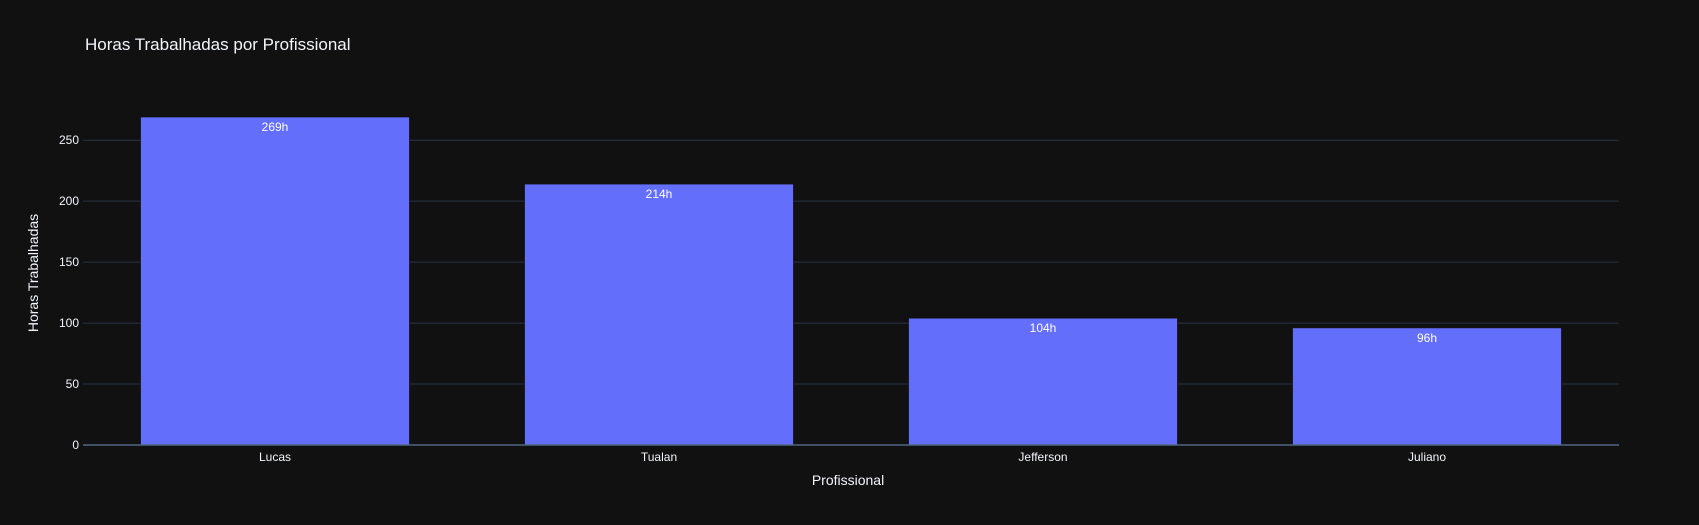 Image resolution: width=1699 pixels, height=525 pixels. What do you see at coordinates (218, 44) in the screenshot?
I see `chart-title: Horas Trabalhadas por Profissional` at bounding box center [218, 44].